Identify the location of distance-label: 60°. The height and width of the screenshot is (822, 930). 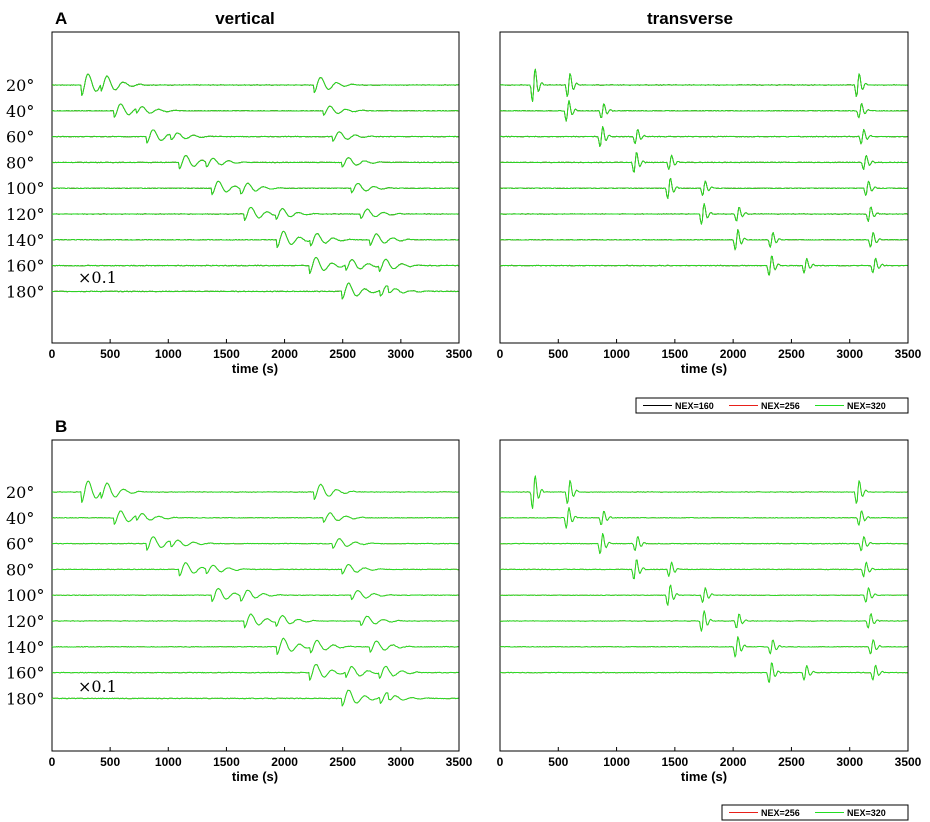
(20, 544).